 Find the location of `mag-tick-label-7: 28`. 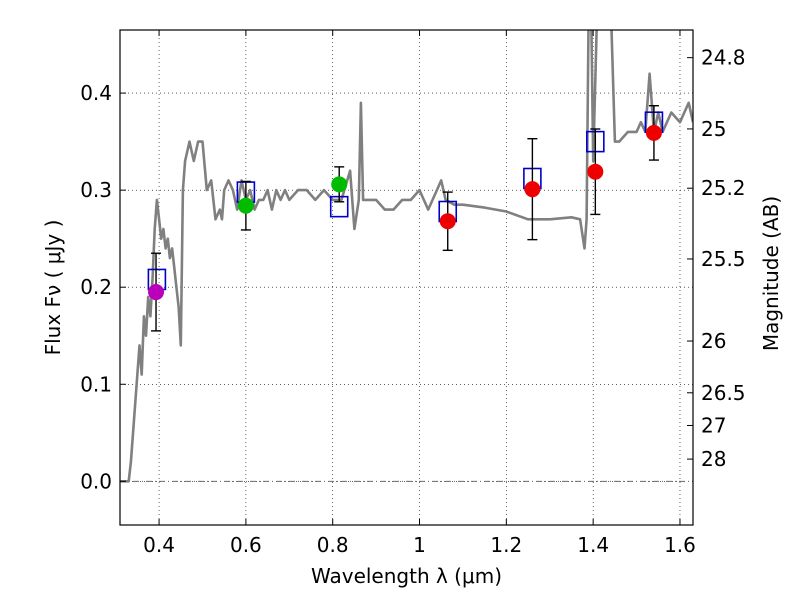

mag-tick-label-7: 28 is located at coordinates (713, 459).